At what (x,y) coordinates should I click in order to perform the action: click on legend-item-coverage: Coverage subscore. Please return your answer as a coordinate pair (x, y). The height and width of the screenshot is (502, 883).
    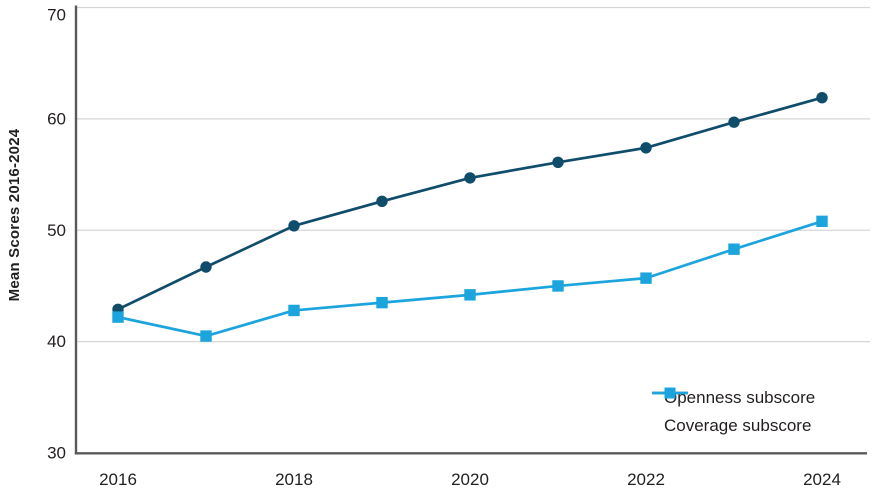
    Looking at the image, I should click on (733, 412).